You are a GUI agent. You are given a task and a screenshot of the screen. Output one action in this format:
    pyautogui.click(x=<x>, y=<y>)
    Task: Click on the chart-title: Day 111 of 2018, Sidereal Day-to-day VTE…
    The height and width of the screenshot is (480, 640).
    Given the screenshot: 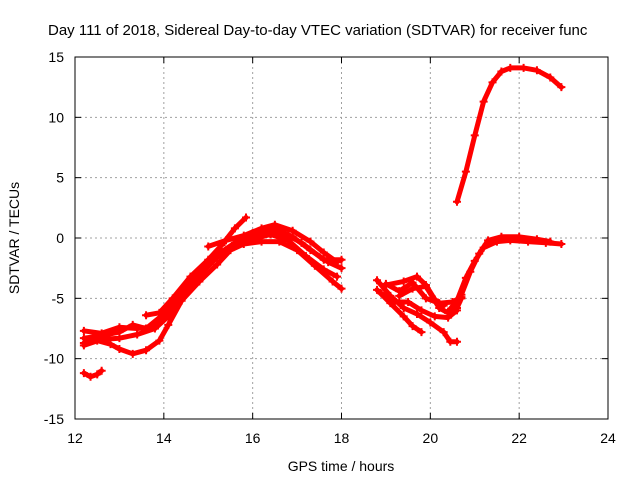 What is the action you would take?
    pyautogui.click(x=318, y=30)
    